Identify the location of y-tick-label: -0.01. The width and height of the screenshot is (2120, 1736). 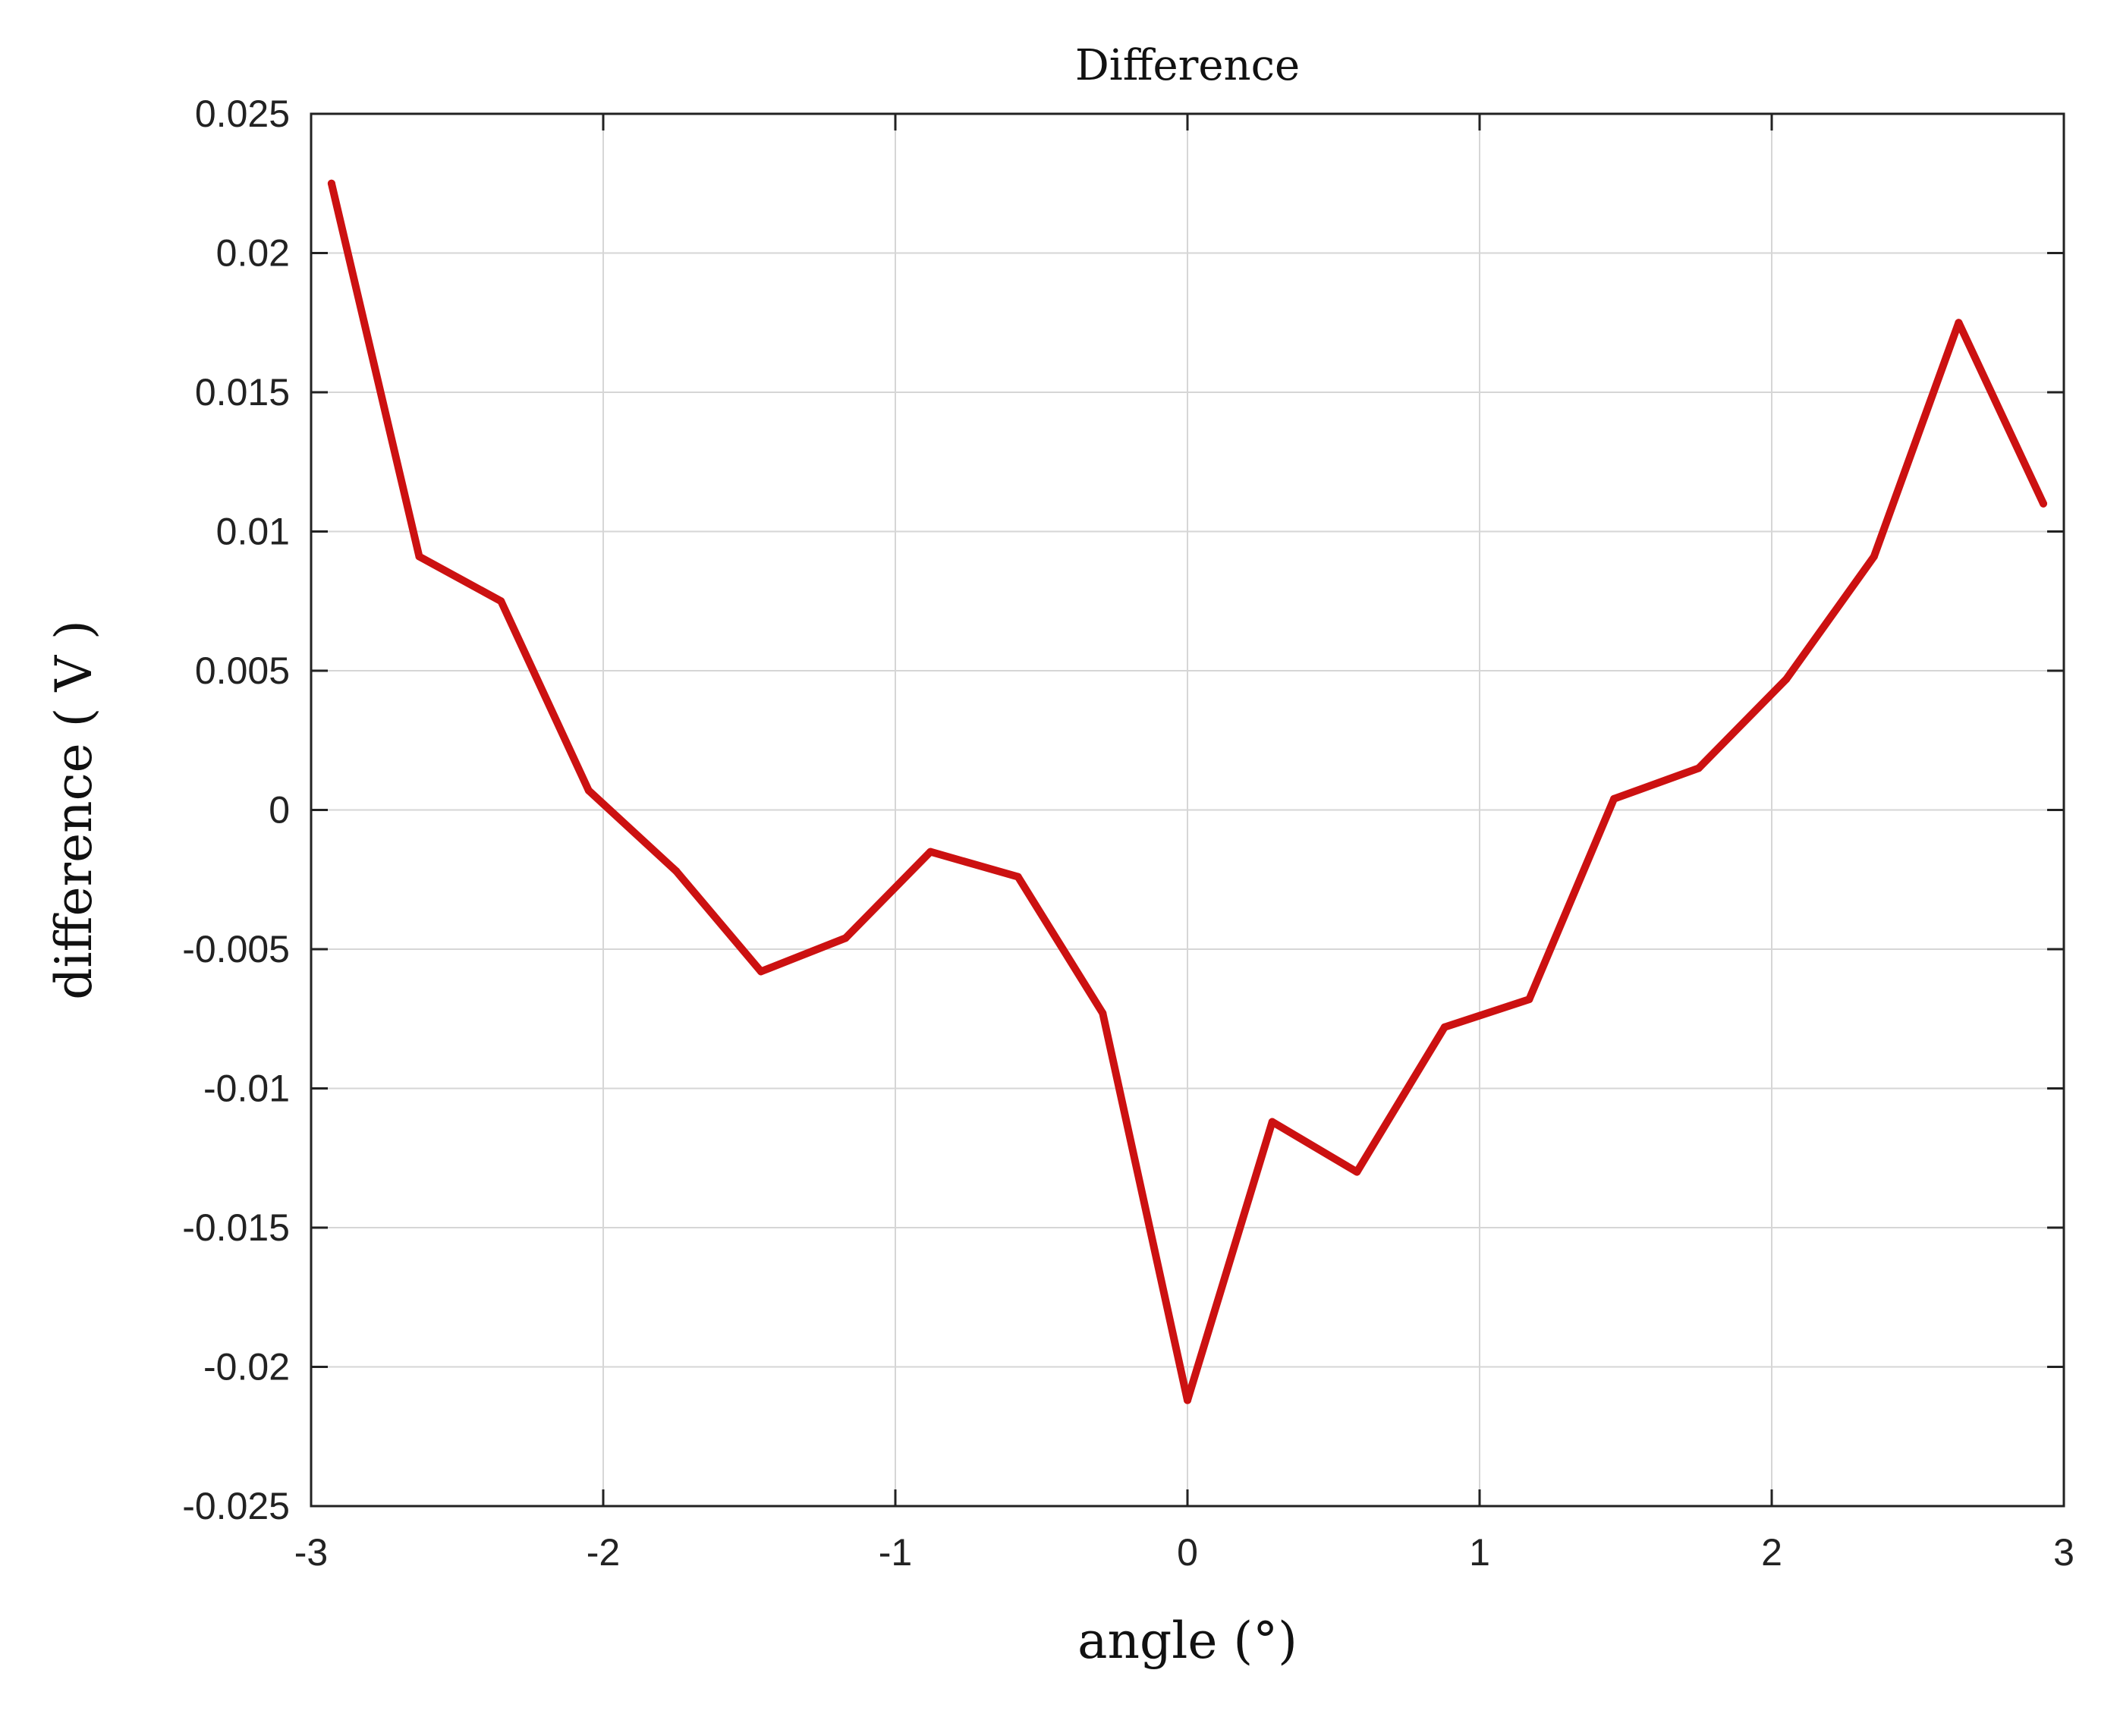
(246, 1089).